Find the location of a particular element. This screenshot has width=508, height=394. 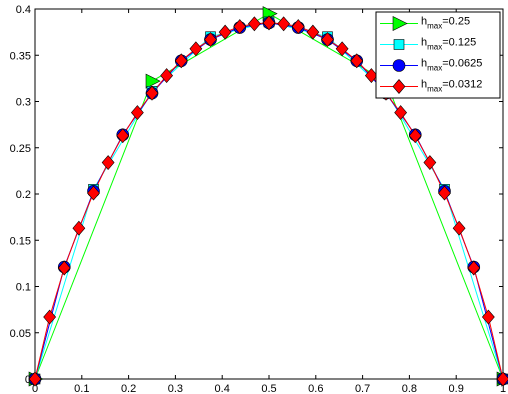

legend-label-value: =0.25 is located at coordinates (456, 22).